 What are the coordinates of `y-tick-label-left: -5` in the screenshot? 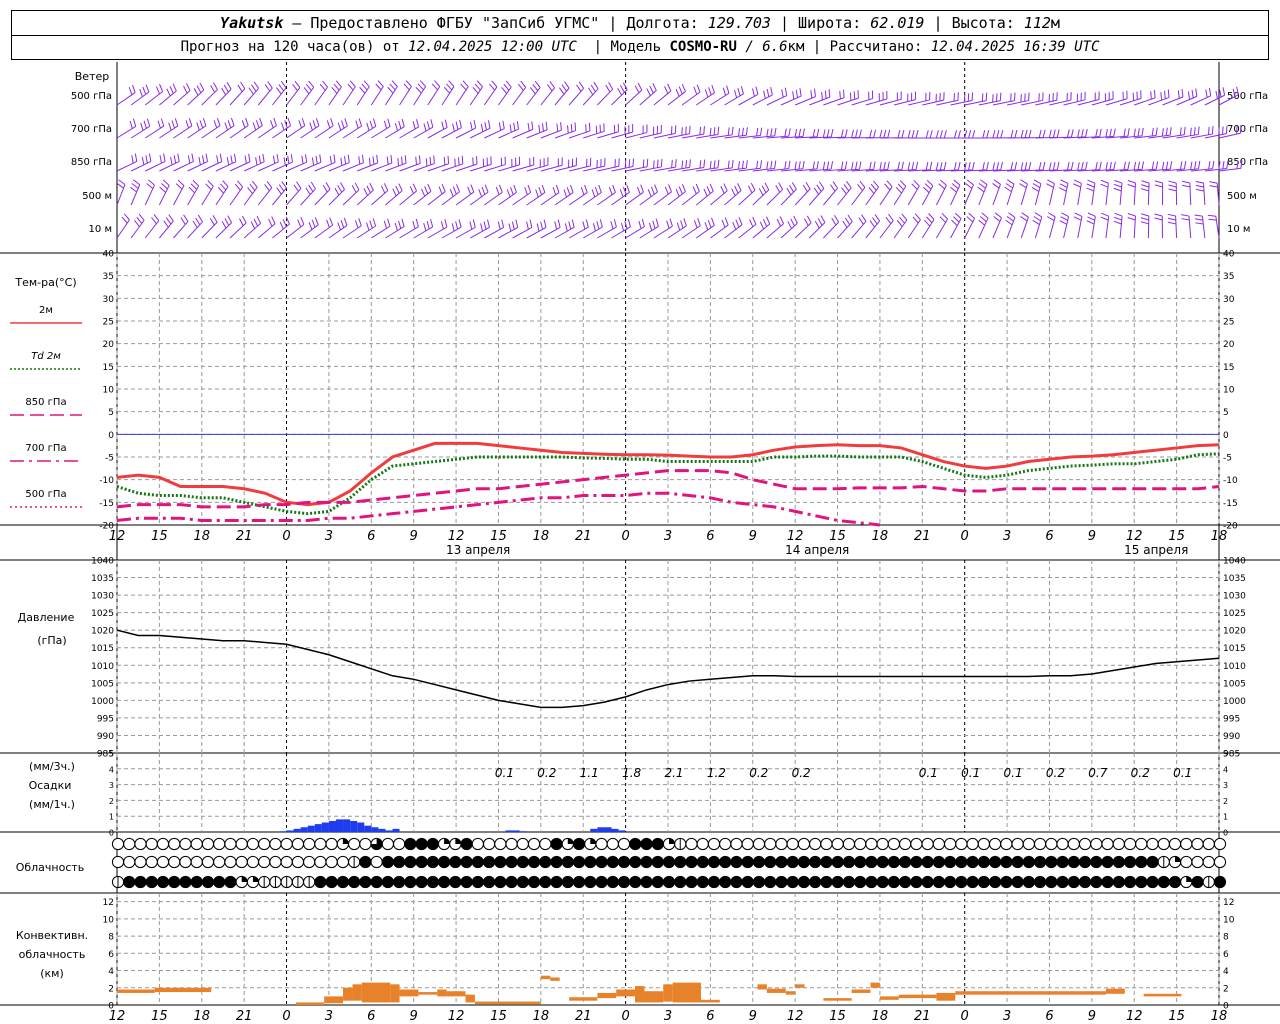 It's located at (109, 459).